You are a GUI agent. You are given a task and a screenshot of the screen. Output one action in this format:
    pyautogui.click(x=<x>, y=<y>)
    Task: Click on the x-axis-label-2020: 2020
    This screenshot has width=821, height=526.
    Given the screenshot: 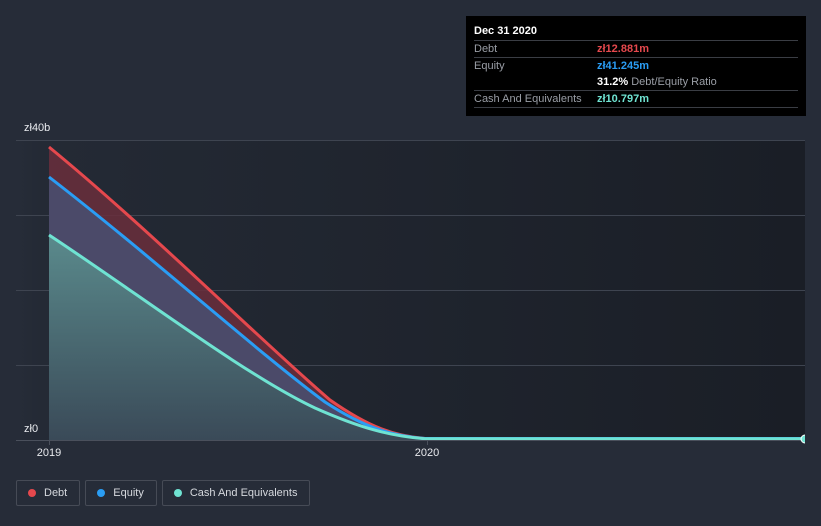 What is the action you would take?
    pyautogui.click(x=427, y=453)
    